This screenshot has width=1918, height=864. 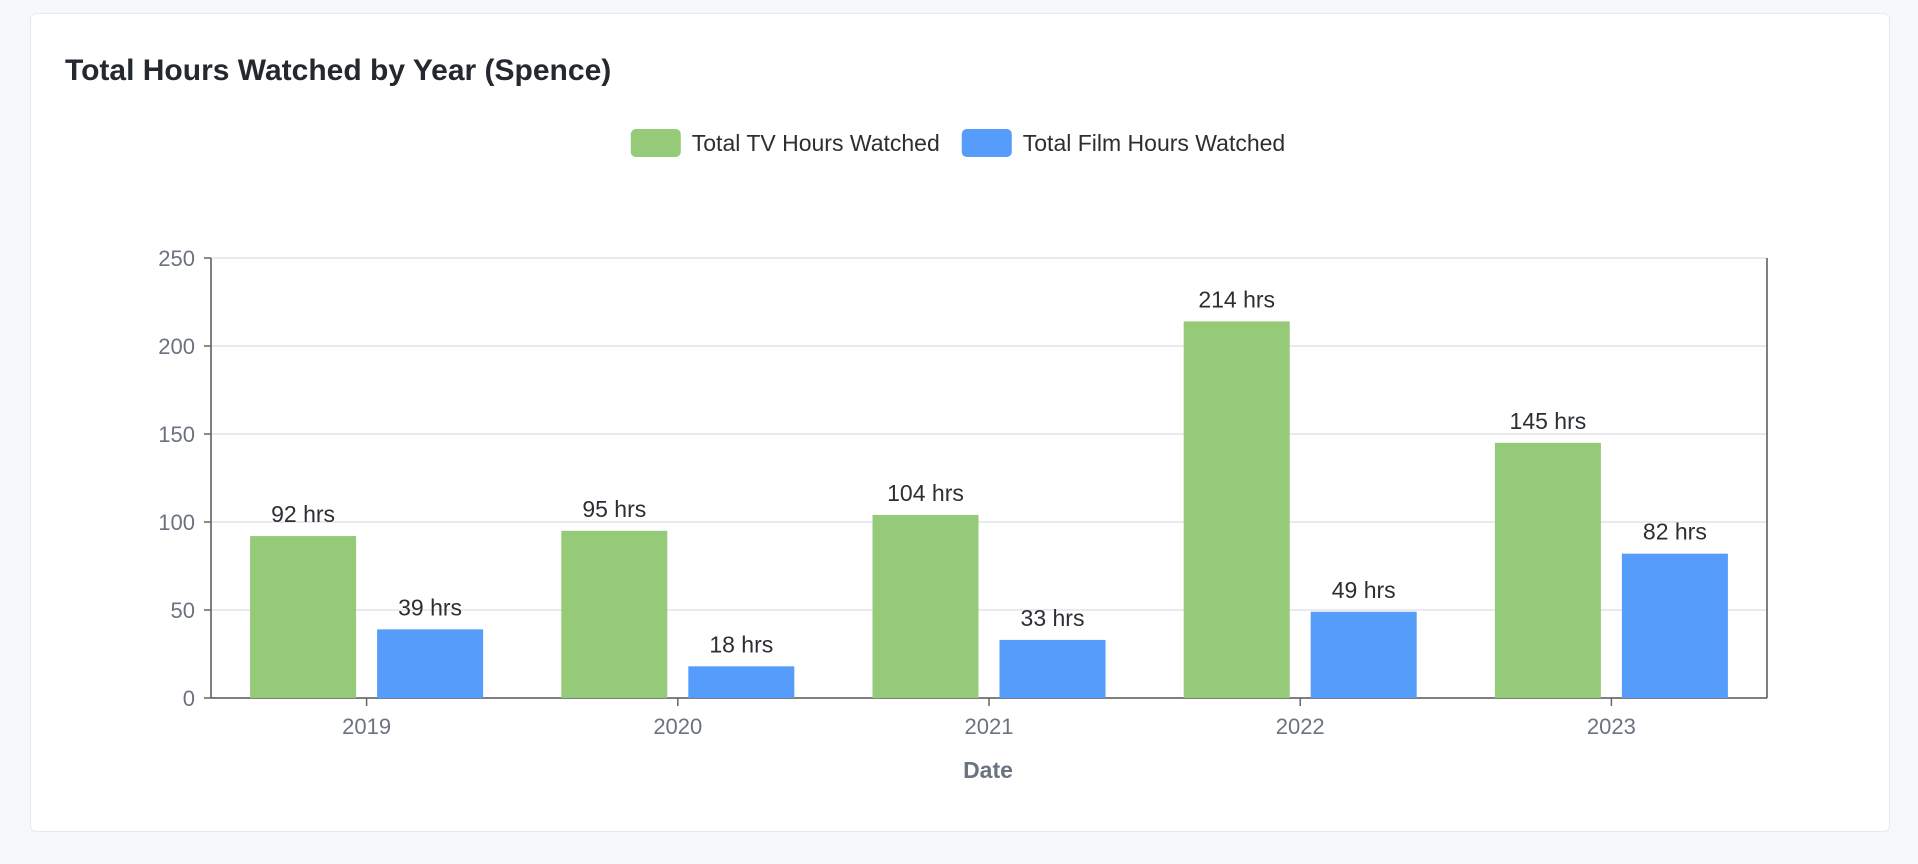 I want to click on x-tick-label: 2023, so click(x=1611, y=726).